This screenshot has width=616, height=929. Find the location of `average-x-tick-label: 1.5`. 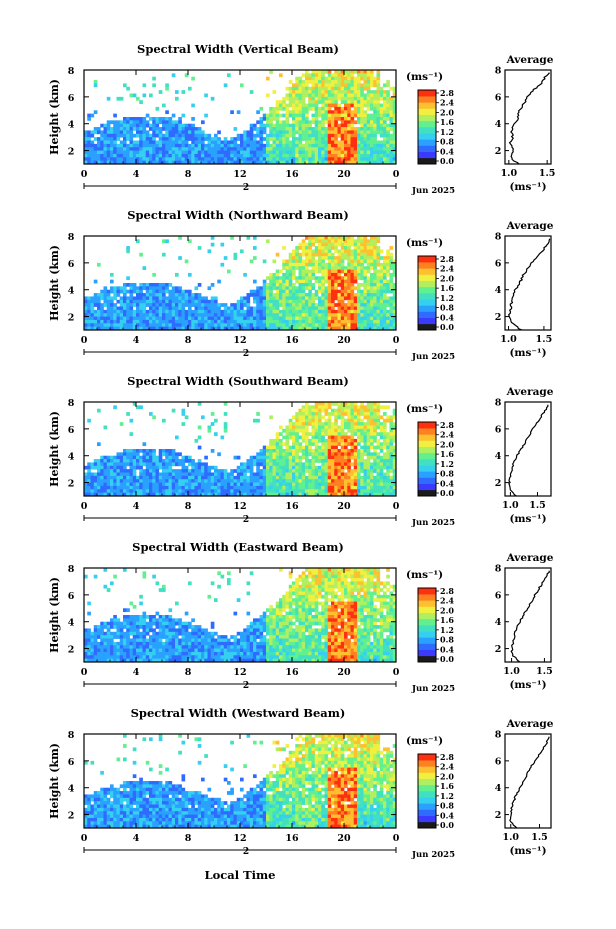

average-x-tick-label: 1.5 is located at coordinates (544, 339).